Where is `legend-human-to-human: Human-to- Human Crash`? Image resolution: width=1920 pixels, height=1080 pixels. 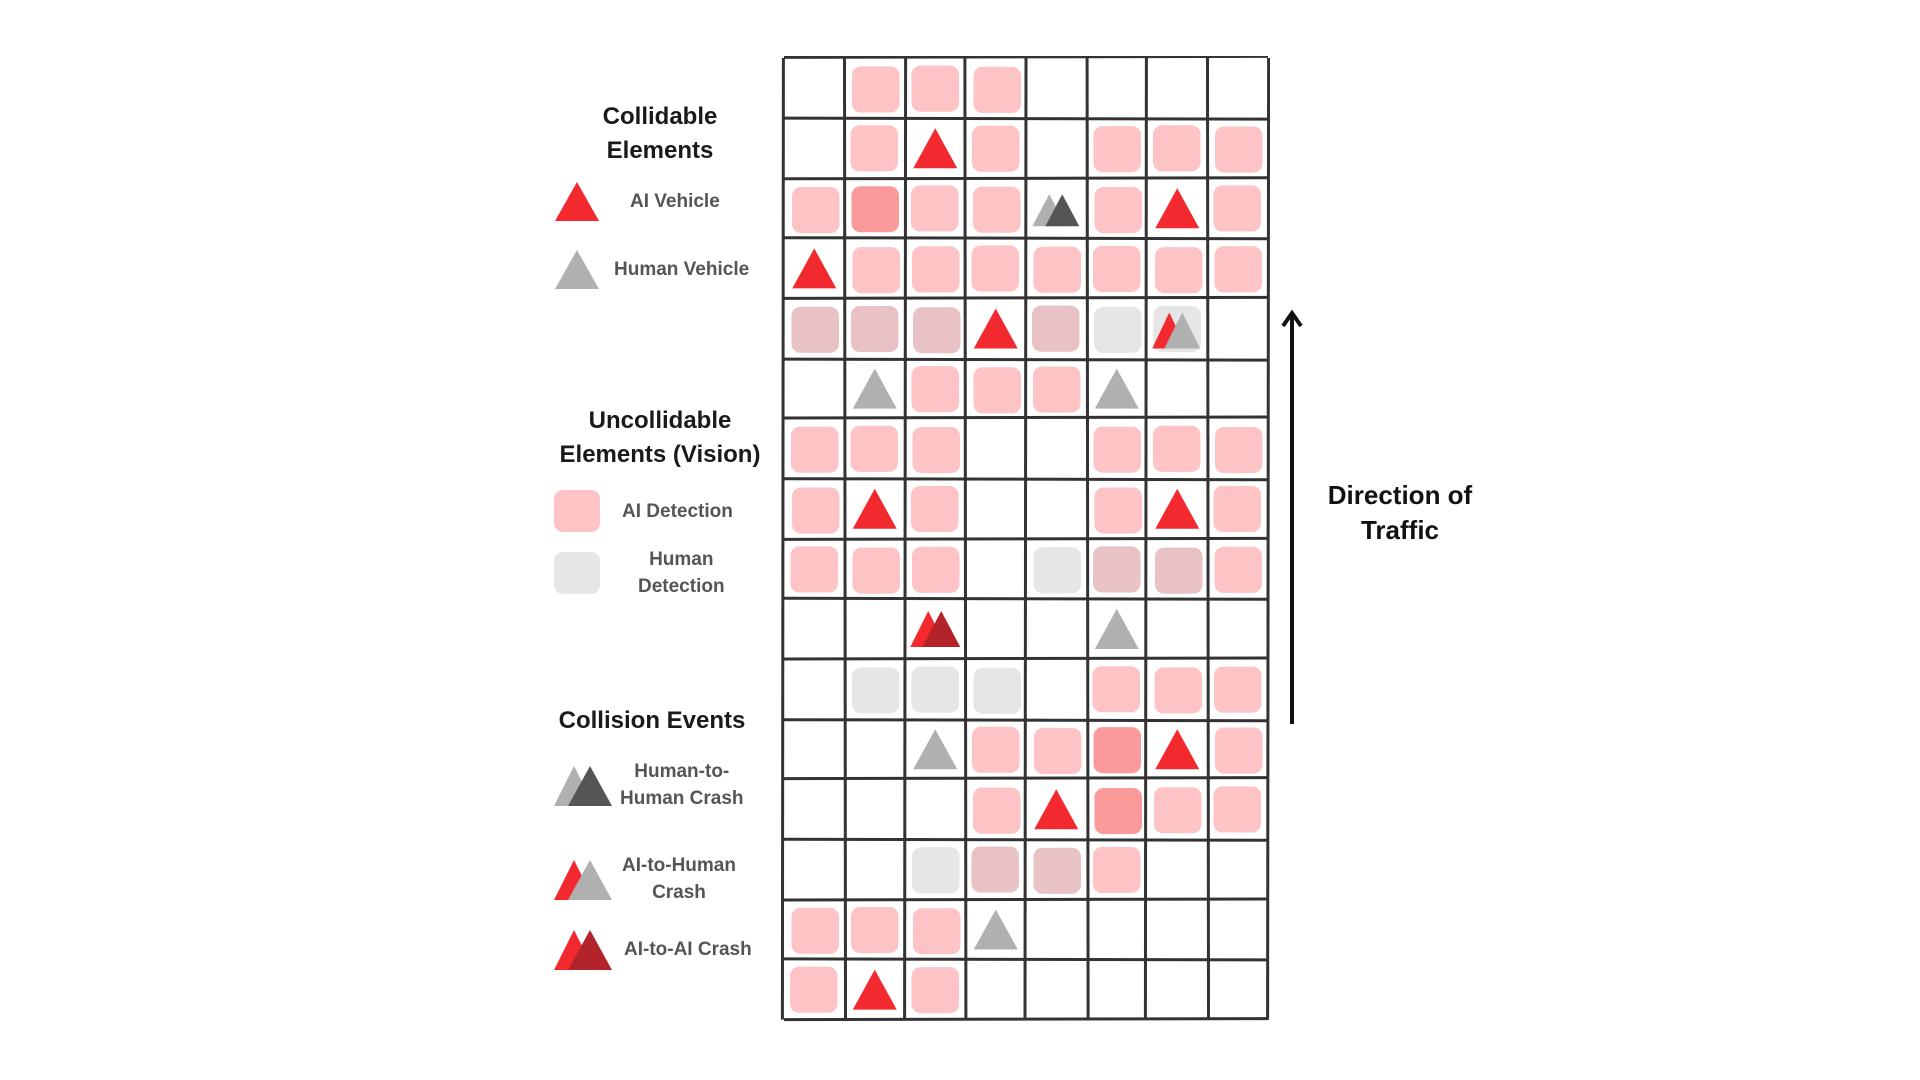
legend-human-to-human: Human-to- Human Crash is located at coordinates (648, 785).